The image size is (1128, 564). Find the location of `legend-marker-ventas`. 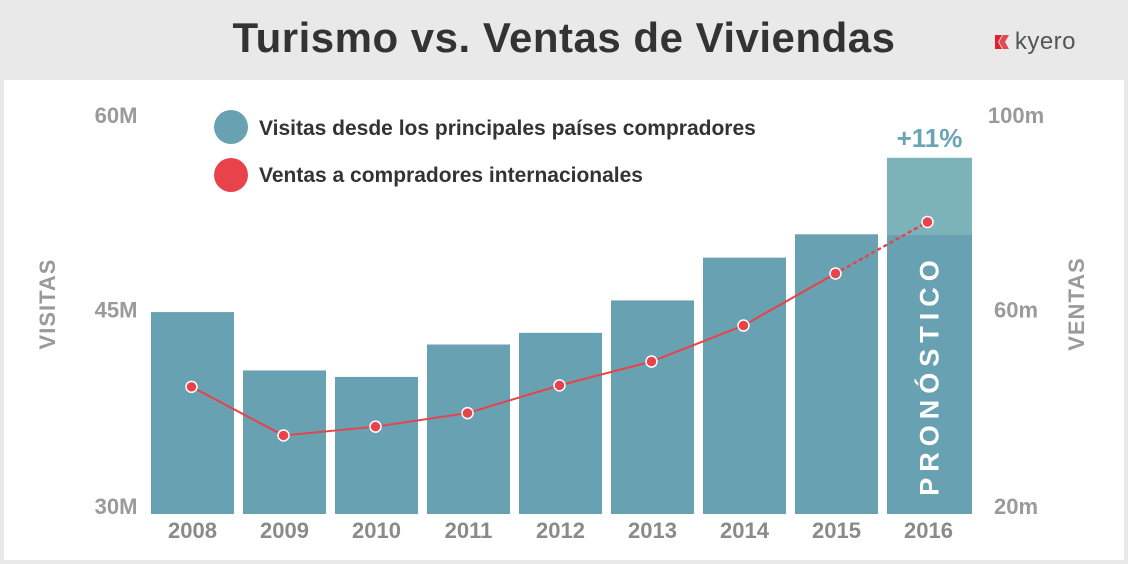

legend-marker-ventas is located at coordinates (231, 175).